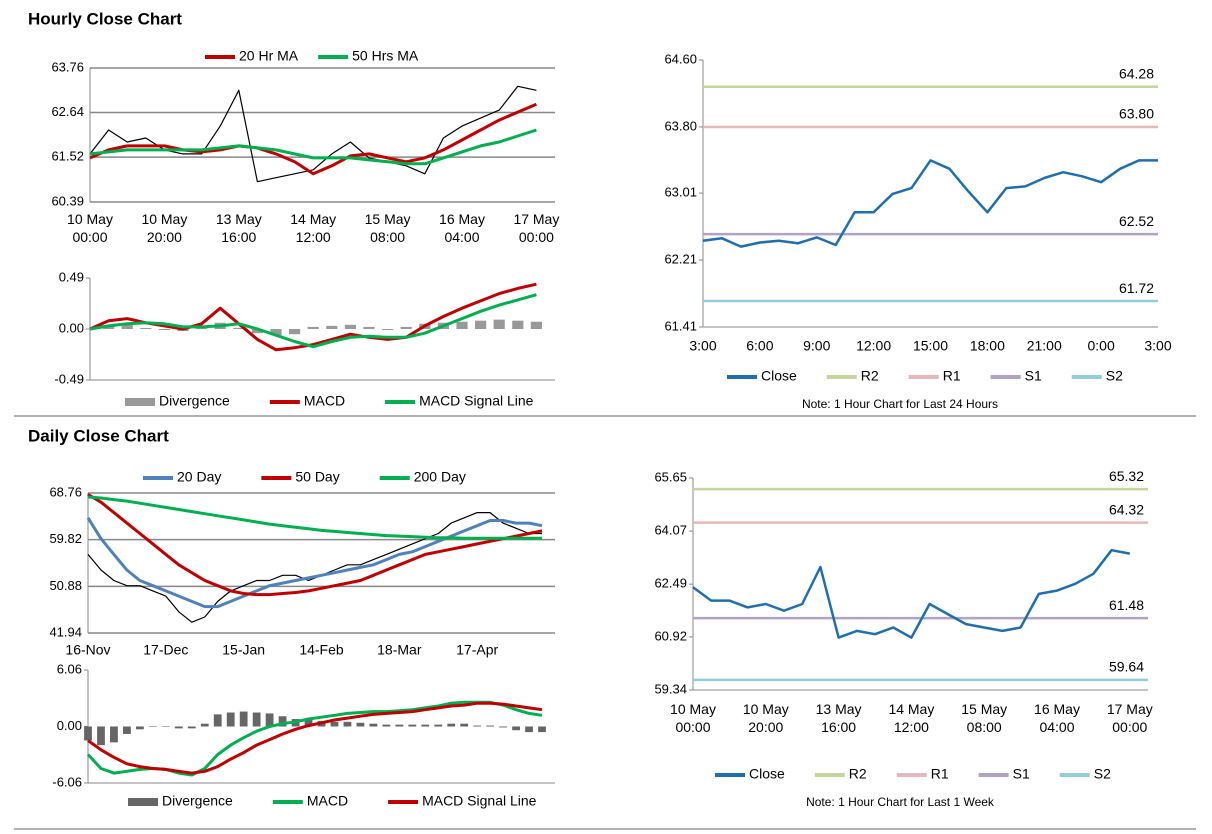 The height and width of the screenshot is (834, 1212). Describe the element at coordinates (766, 718) in the screenshot. I see `x-tick-label: 10 May 20:00` at that location.